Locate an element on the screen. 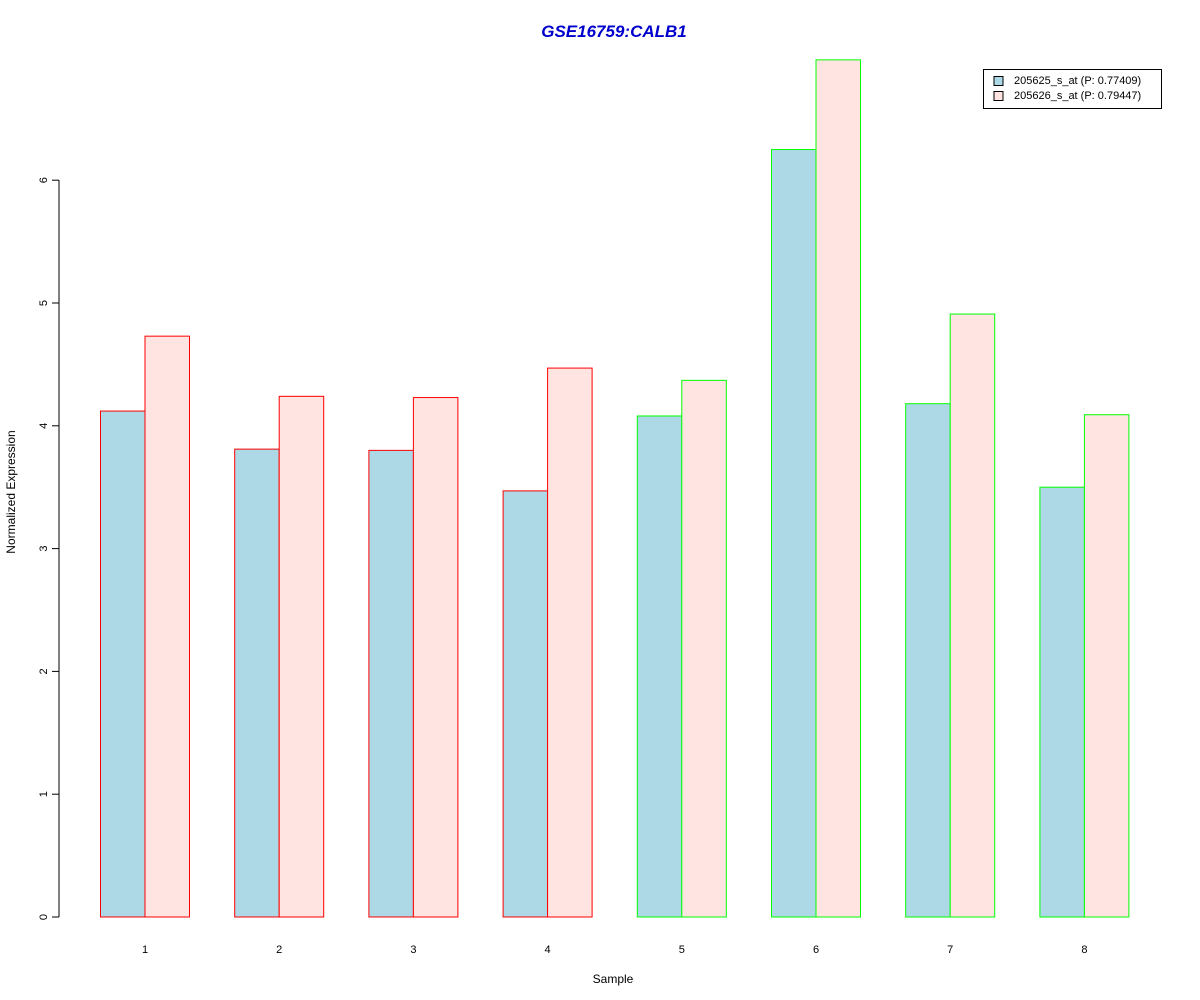  legend-box is located at coordinates (1072, 89).